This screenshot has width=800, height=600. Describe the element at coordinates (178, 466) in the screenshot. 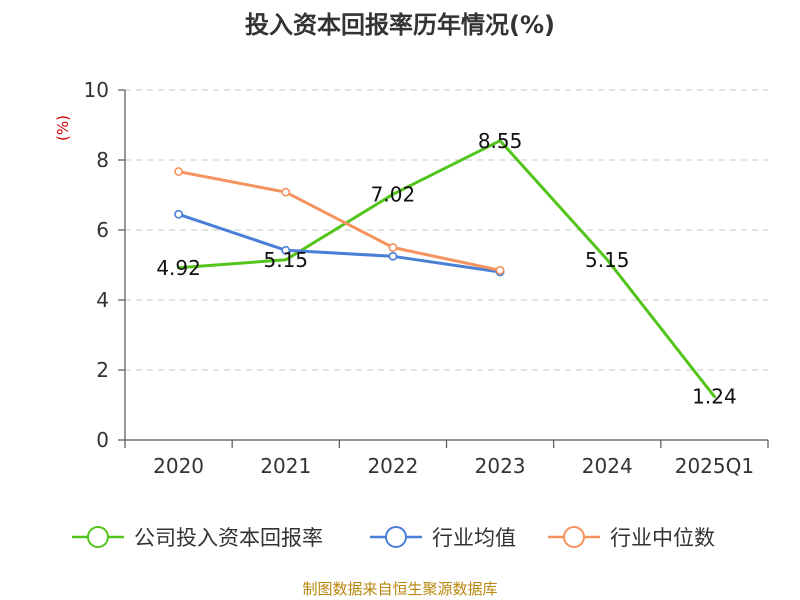

I see `x-tick-label: 2020` at that location.